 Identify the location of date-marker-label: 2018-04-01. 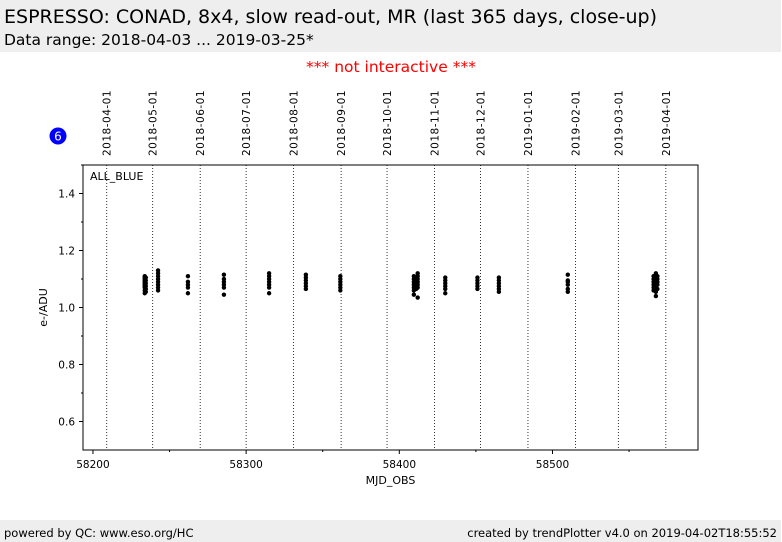
(108, 123).